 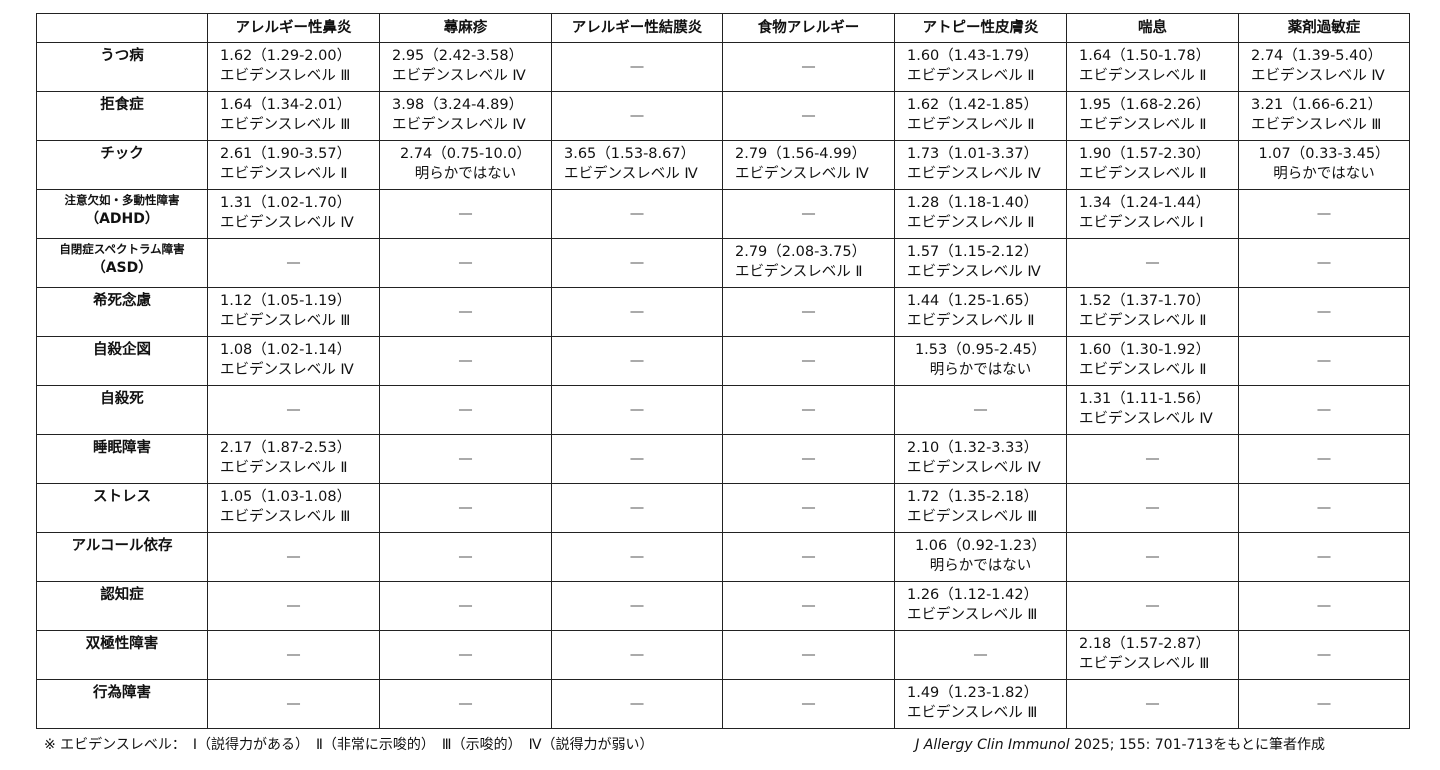 What do you see at coordinates (808, 165) in the screenshot?
I see `value-cell: 2.79（1.56-4.99） エビデンスレベル Ⅳ` at bounding box center [808, 165].